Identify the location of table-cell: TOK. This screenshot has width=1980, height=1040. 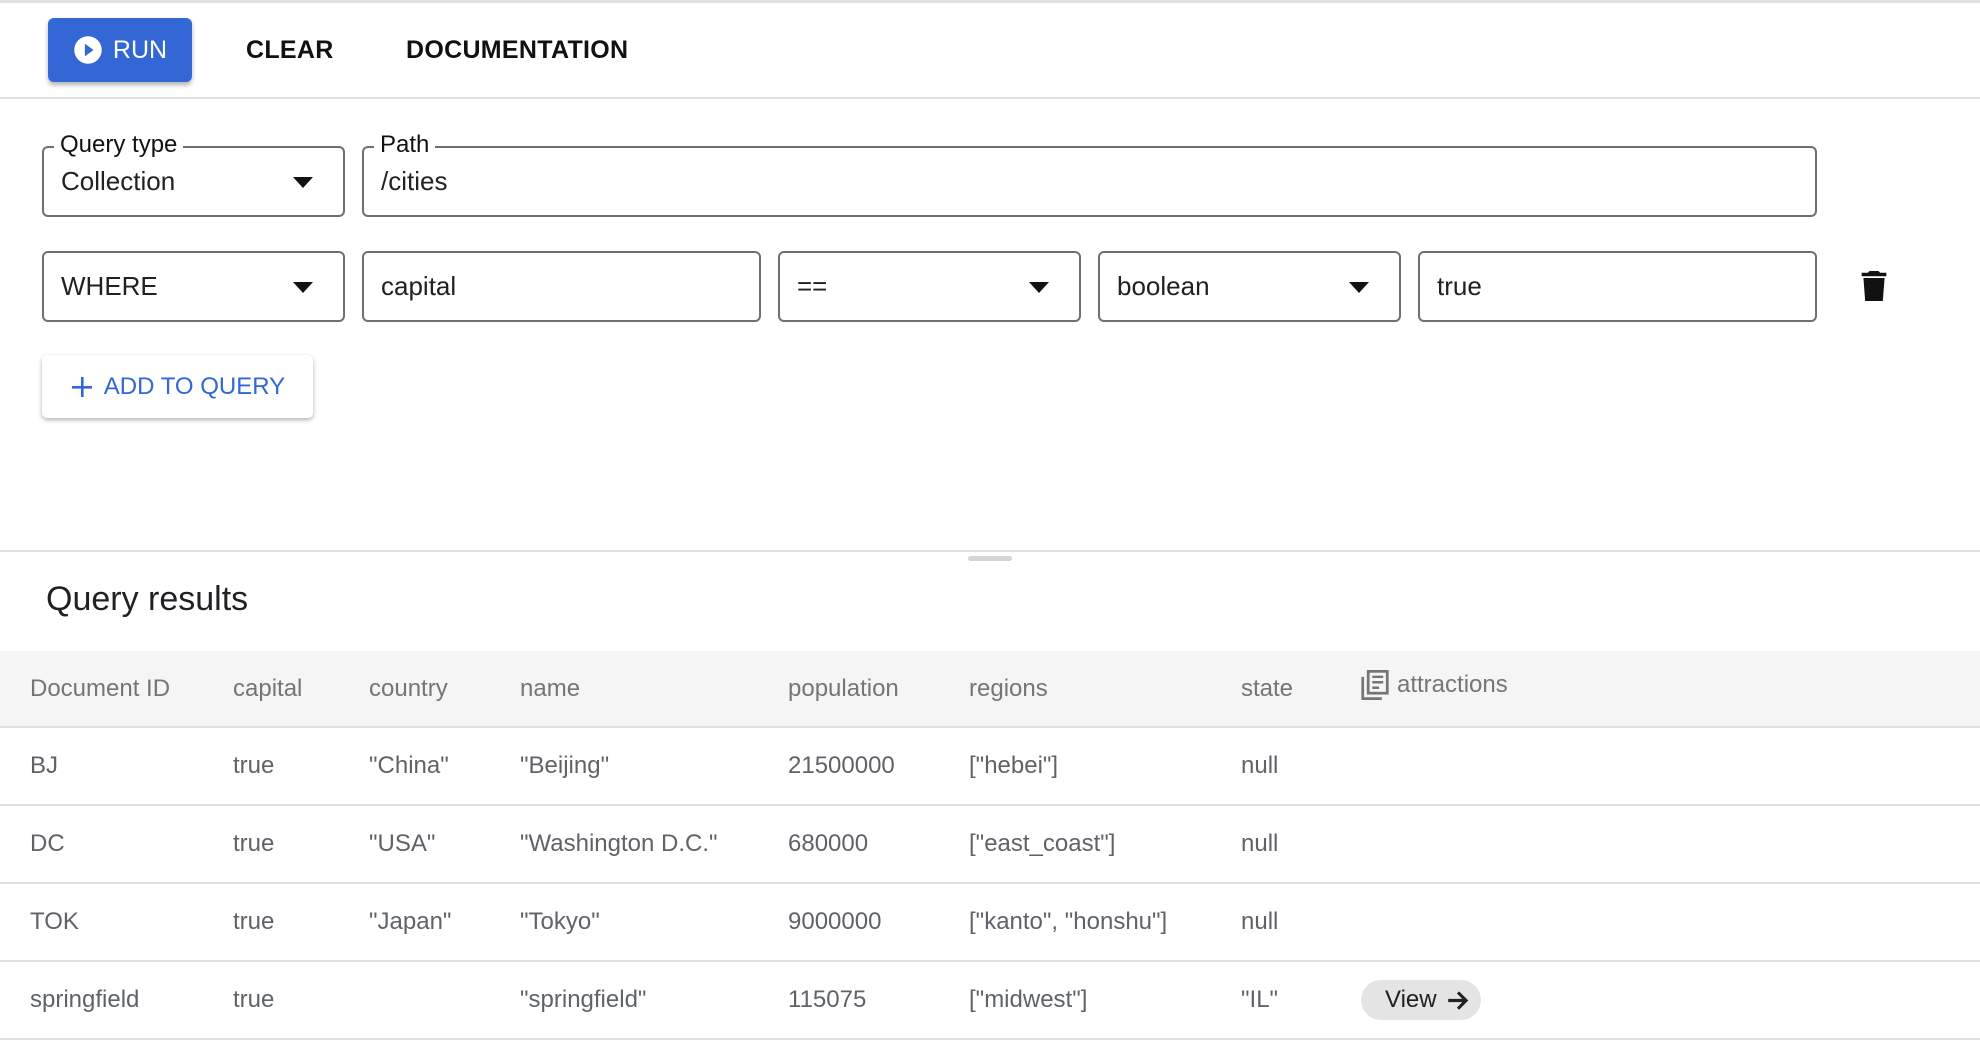
(116, 922).